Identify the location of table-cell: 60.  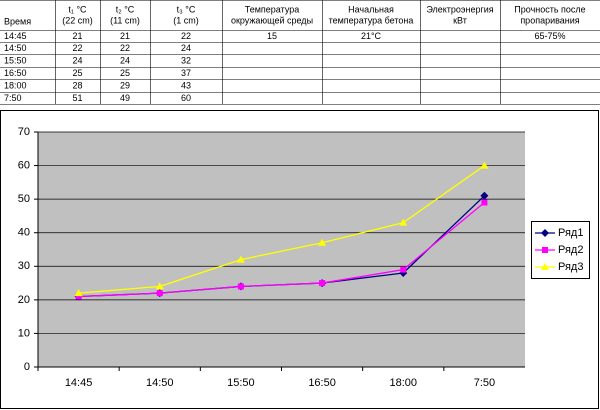
(186, 98).